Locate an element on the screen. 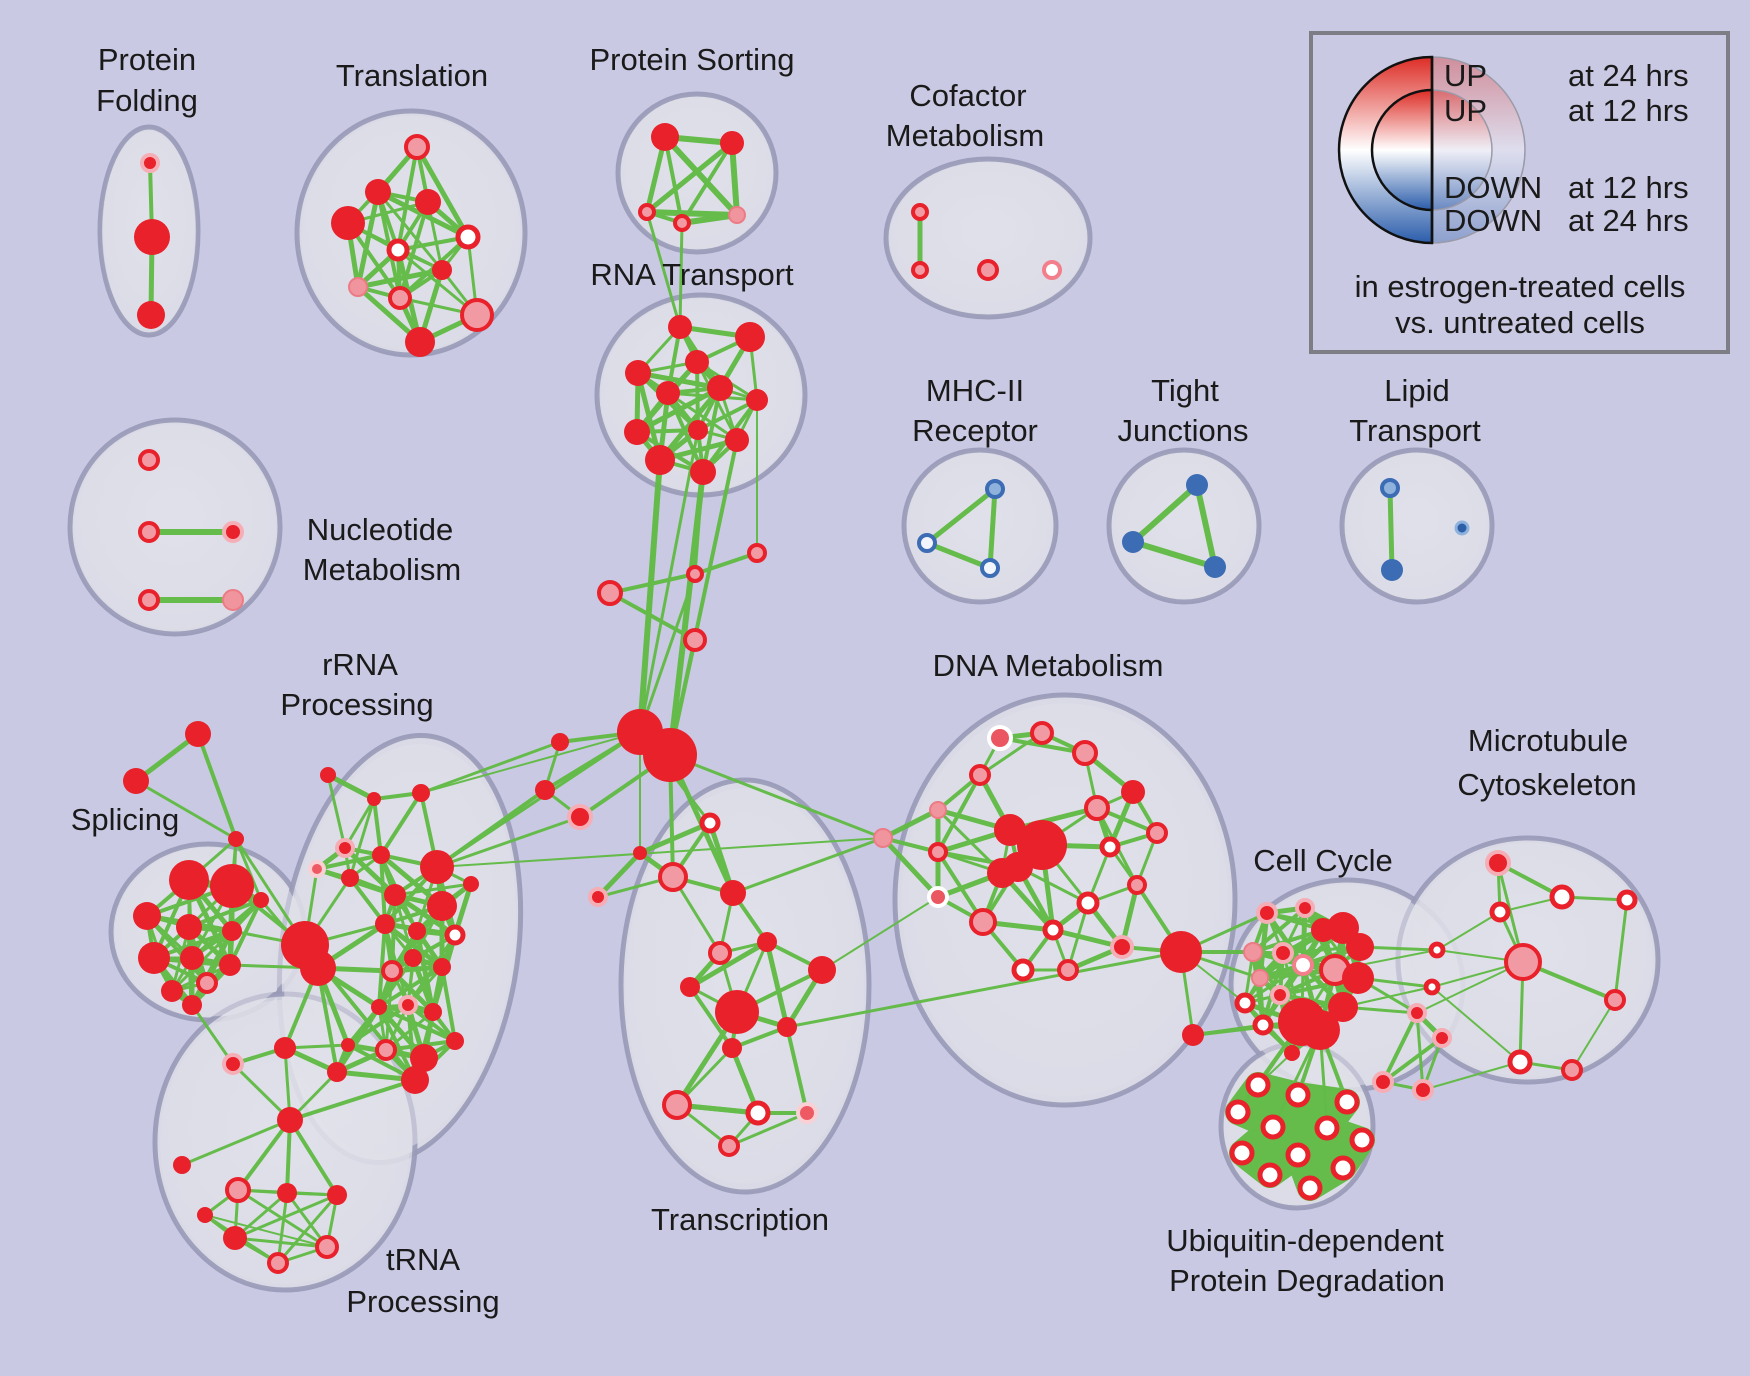 The image size is (1750, 1376). cluster-label-protein-folding: Protein is located at coordinates (147, 59).